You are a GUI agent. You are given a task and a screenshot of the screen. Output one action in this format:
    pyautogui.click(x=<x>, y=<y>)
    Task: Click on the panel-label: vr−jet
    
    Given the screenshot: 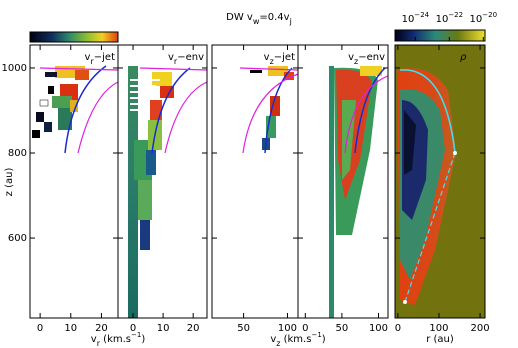 What is the action you would take?
    pyautogui.click(x=100, y=59)
    